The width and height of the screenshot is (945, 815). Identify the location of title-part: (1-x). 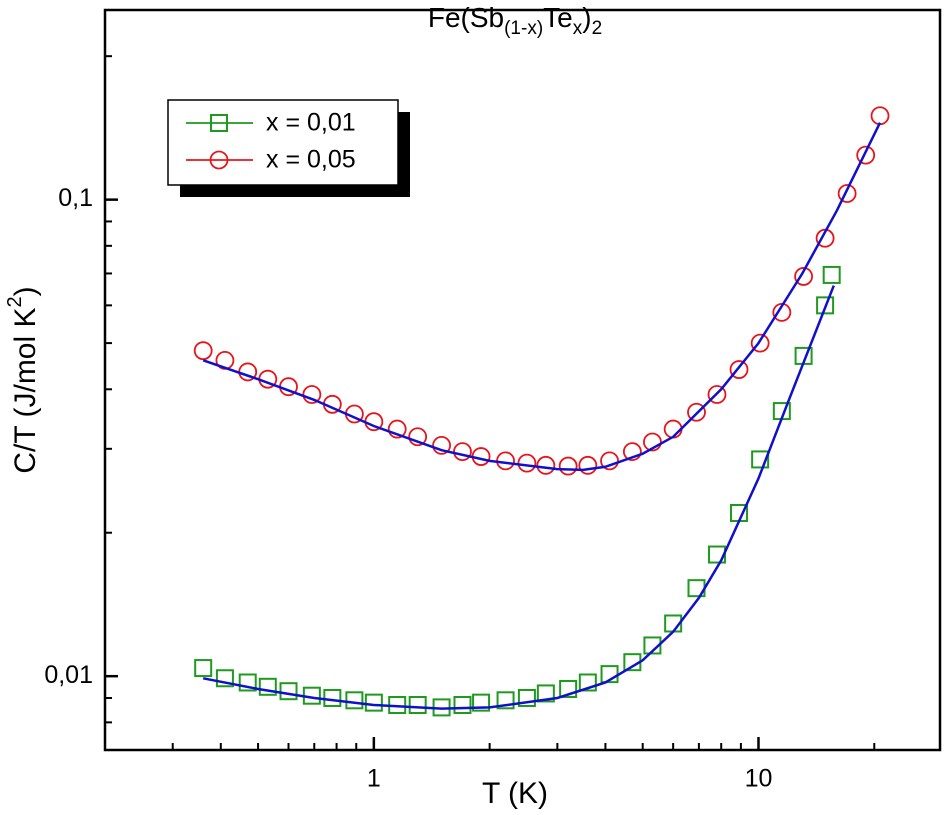
(523, 28).